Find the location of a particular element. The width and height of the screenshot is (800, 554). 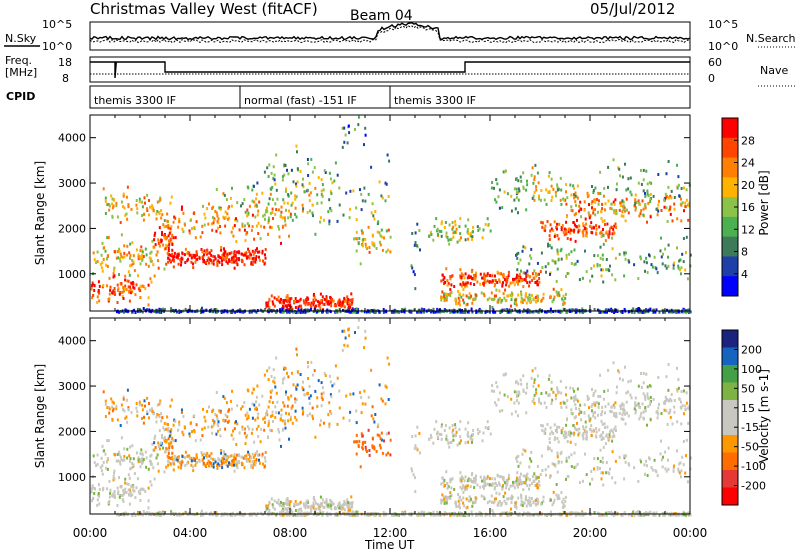

beam-label: Beam 04 is located at coordinates (381, 16).